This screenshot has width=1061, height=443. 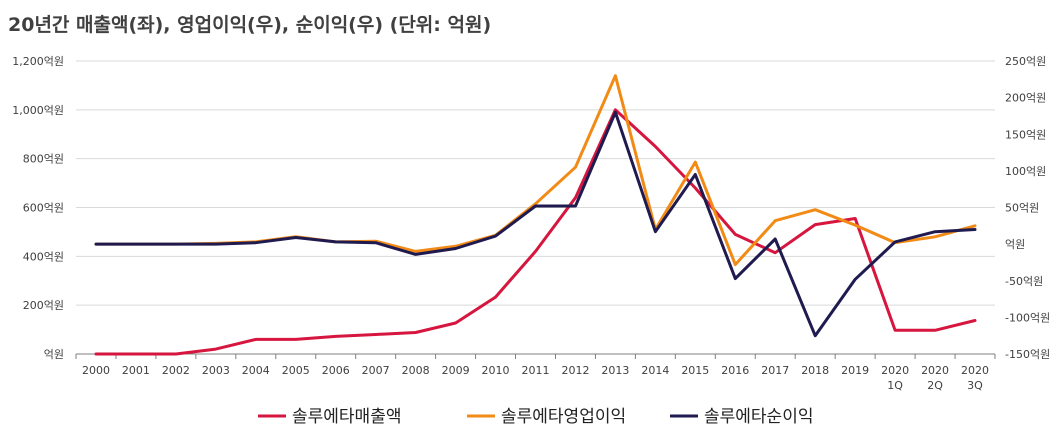 What do you see at coordinates (176, 370) in the screenshot?
I see `x-tick-label: 2002` at bounding box center [176, 370].